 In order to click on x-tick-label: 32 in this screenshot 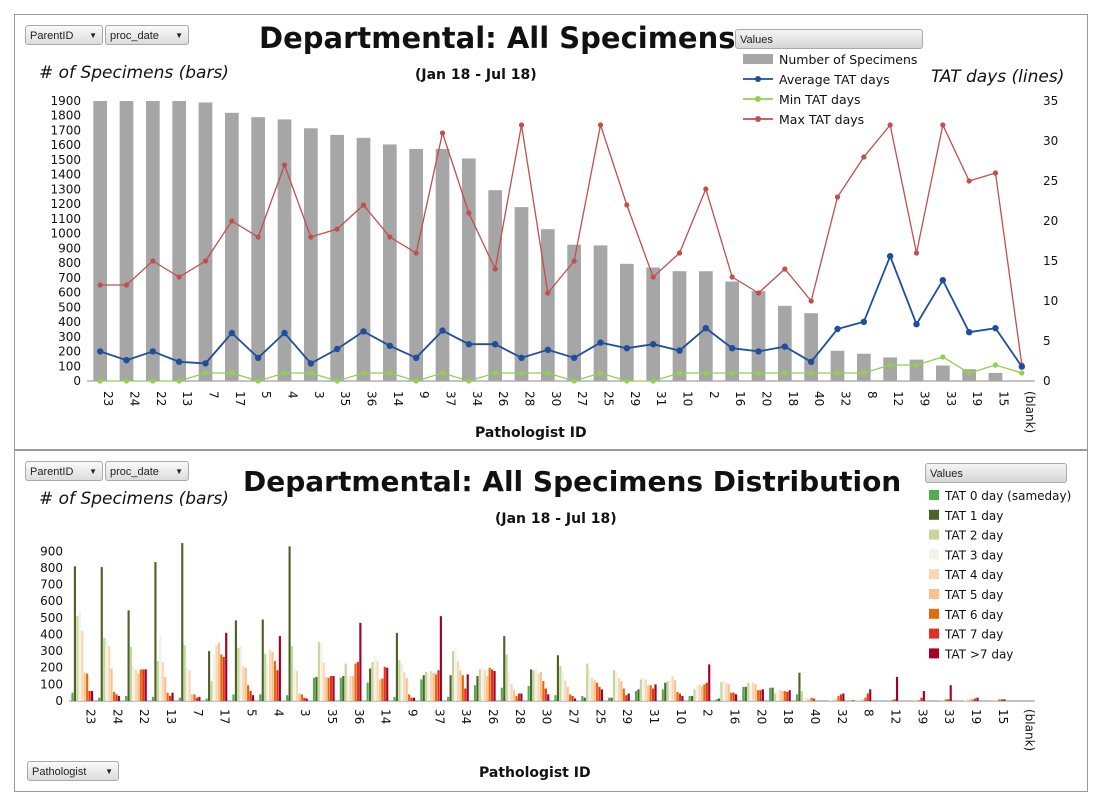, I will do `click(842, 716)`.